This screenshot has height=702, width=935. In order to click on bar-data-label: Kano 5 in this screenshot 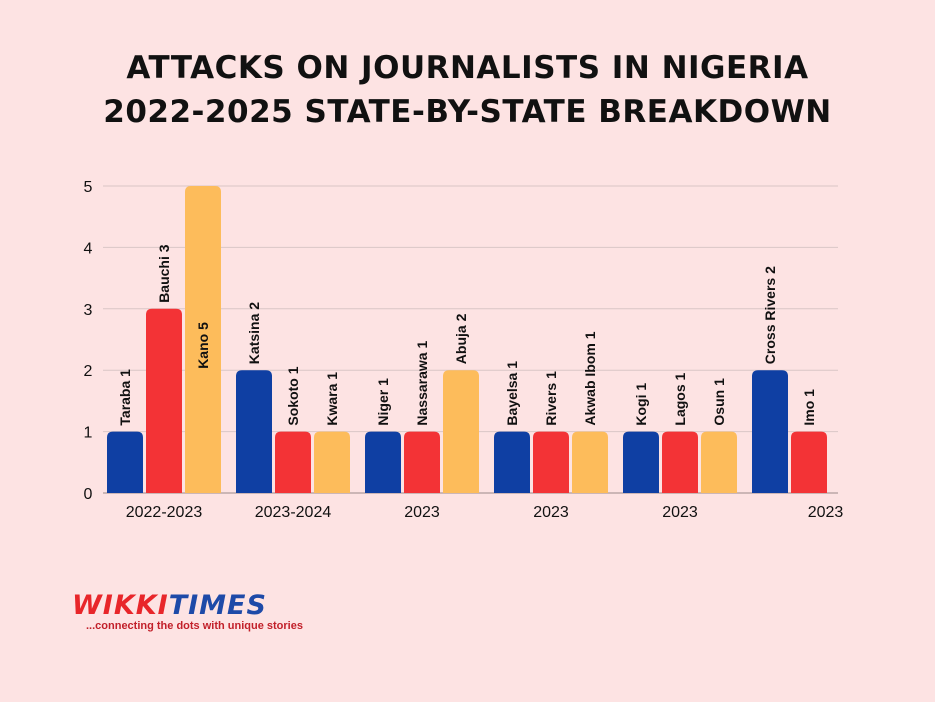, I will do `click(203, 345)`.